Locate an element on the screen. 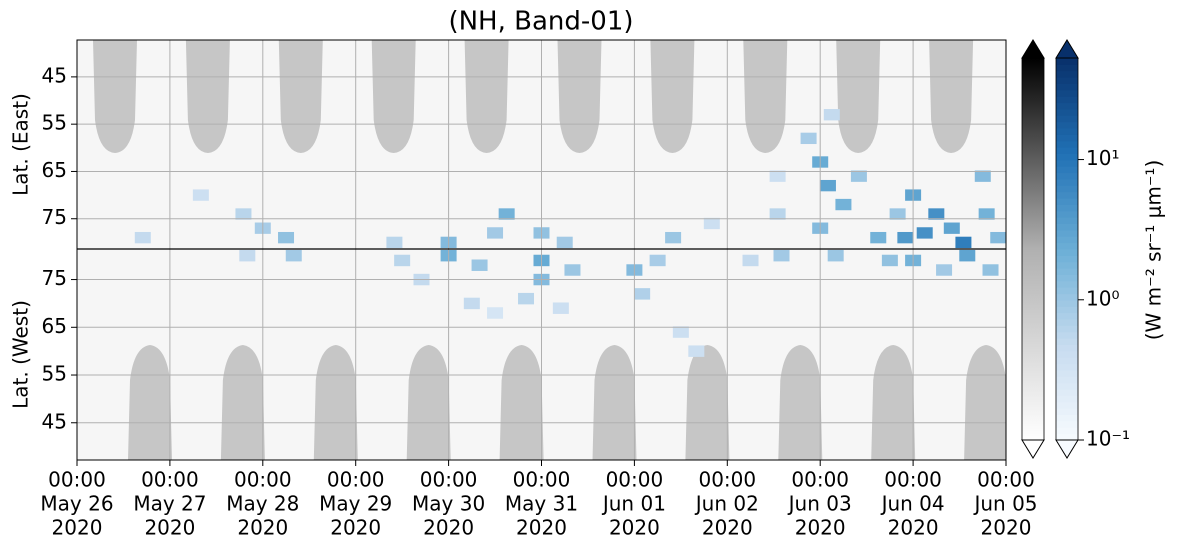  y-tick-label: 75 is located at coordinates (54, 278).